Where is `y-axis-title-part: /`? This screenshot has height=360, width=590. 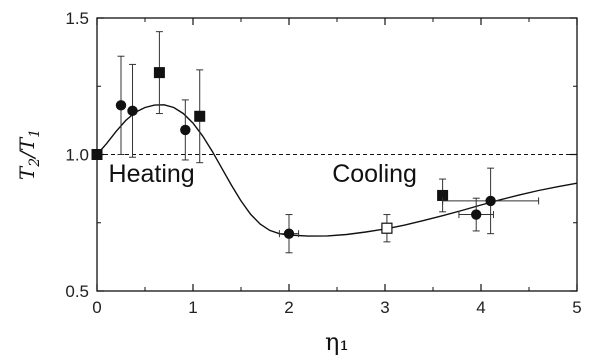
y-axis-title-part: / is located at coordinates (27, 154).